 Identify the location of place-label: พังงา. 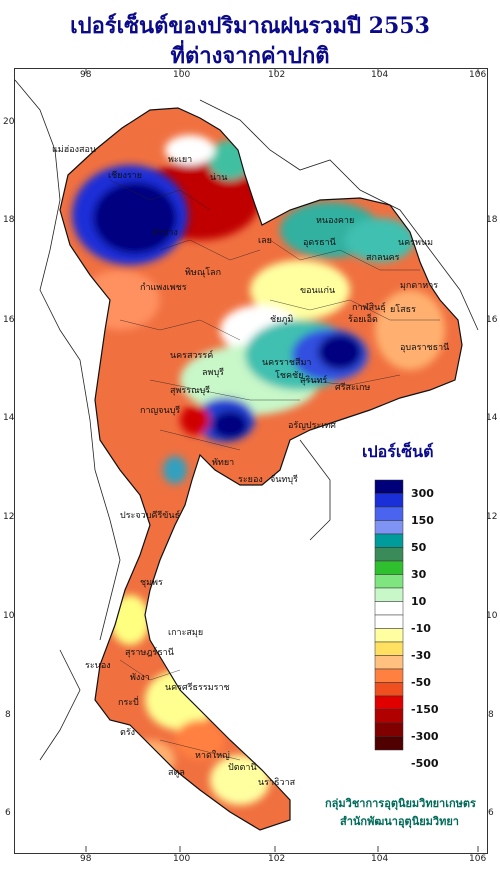
(140, 678).